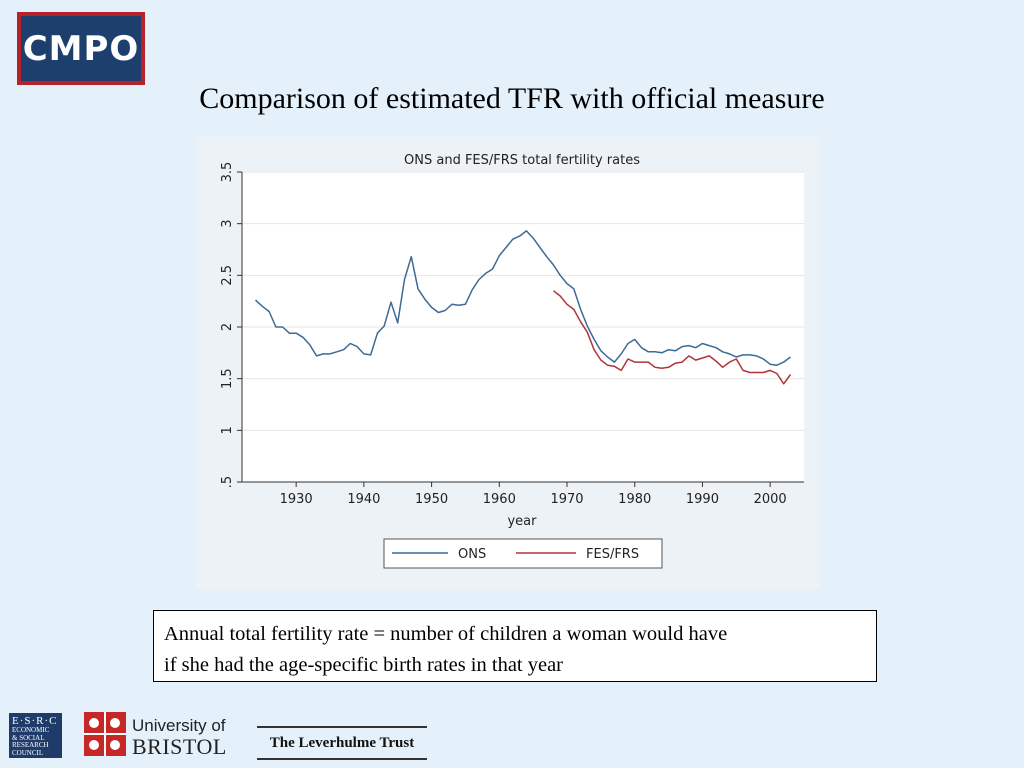  Describe the element at coordinates (522, 160) in the screenshot. I see `chart-title: ONS and FES/FRS total fertility rates` at that location.